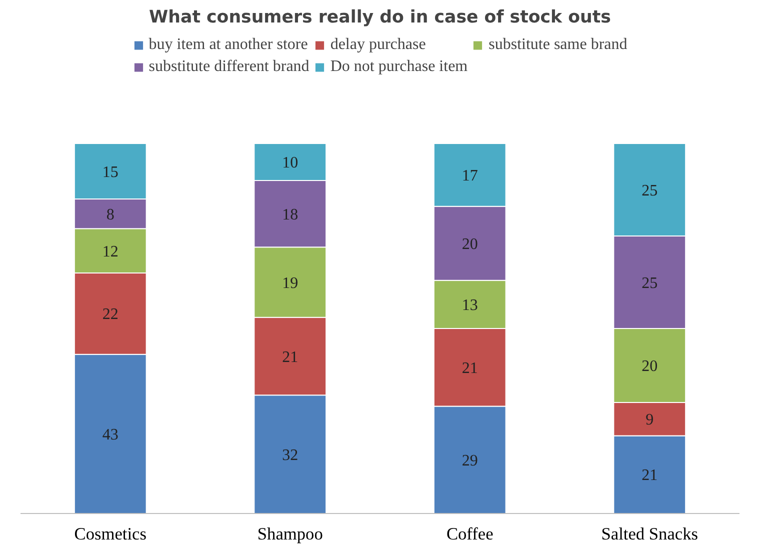 The height and width of the screenshot is (546, 759). What do you see at coordinates (290, 455) in the screenshot?
I see `data-label: 32` at bounding box center [290, 455].